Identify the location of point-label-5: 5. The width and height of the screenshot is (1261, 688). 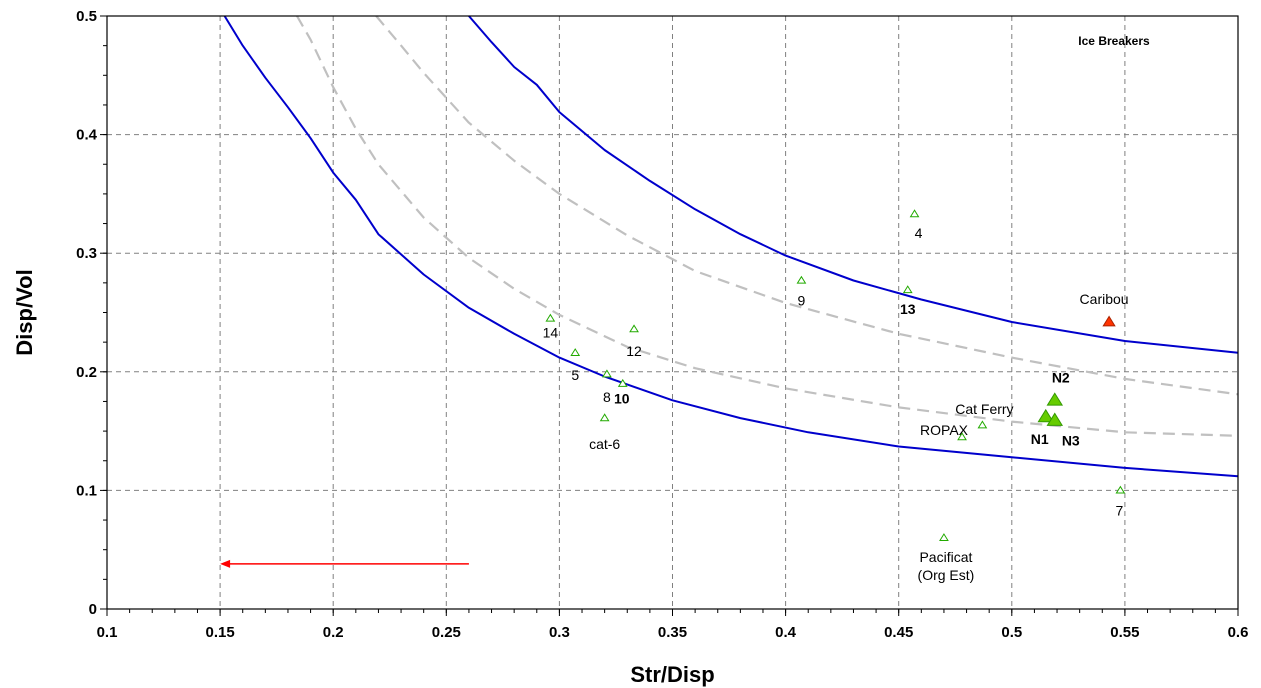
(575, 375).